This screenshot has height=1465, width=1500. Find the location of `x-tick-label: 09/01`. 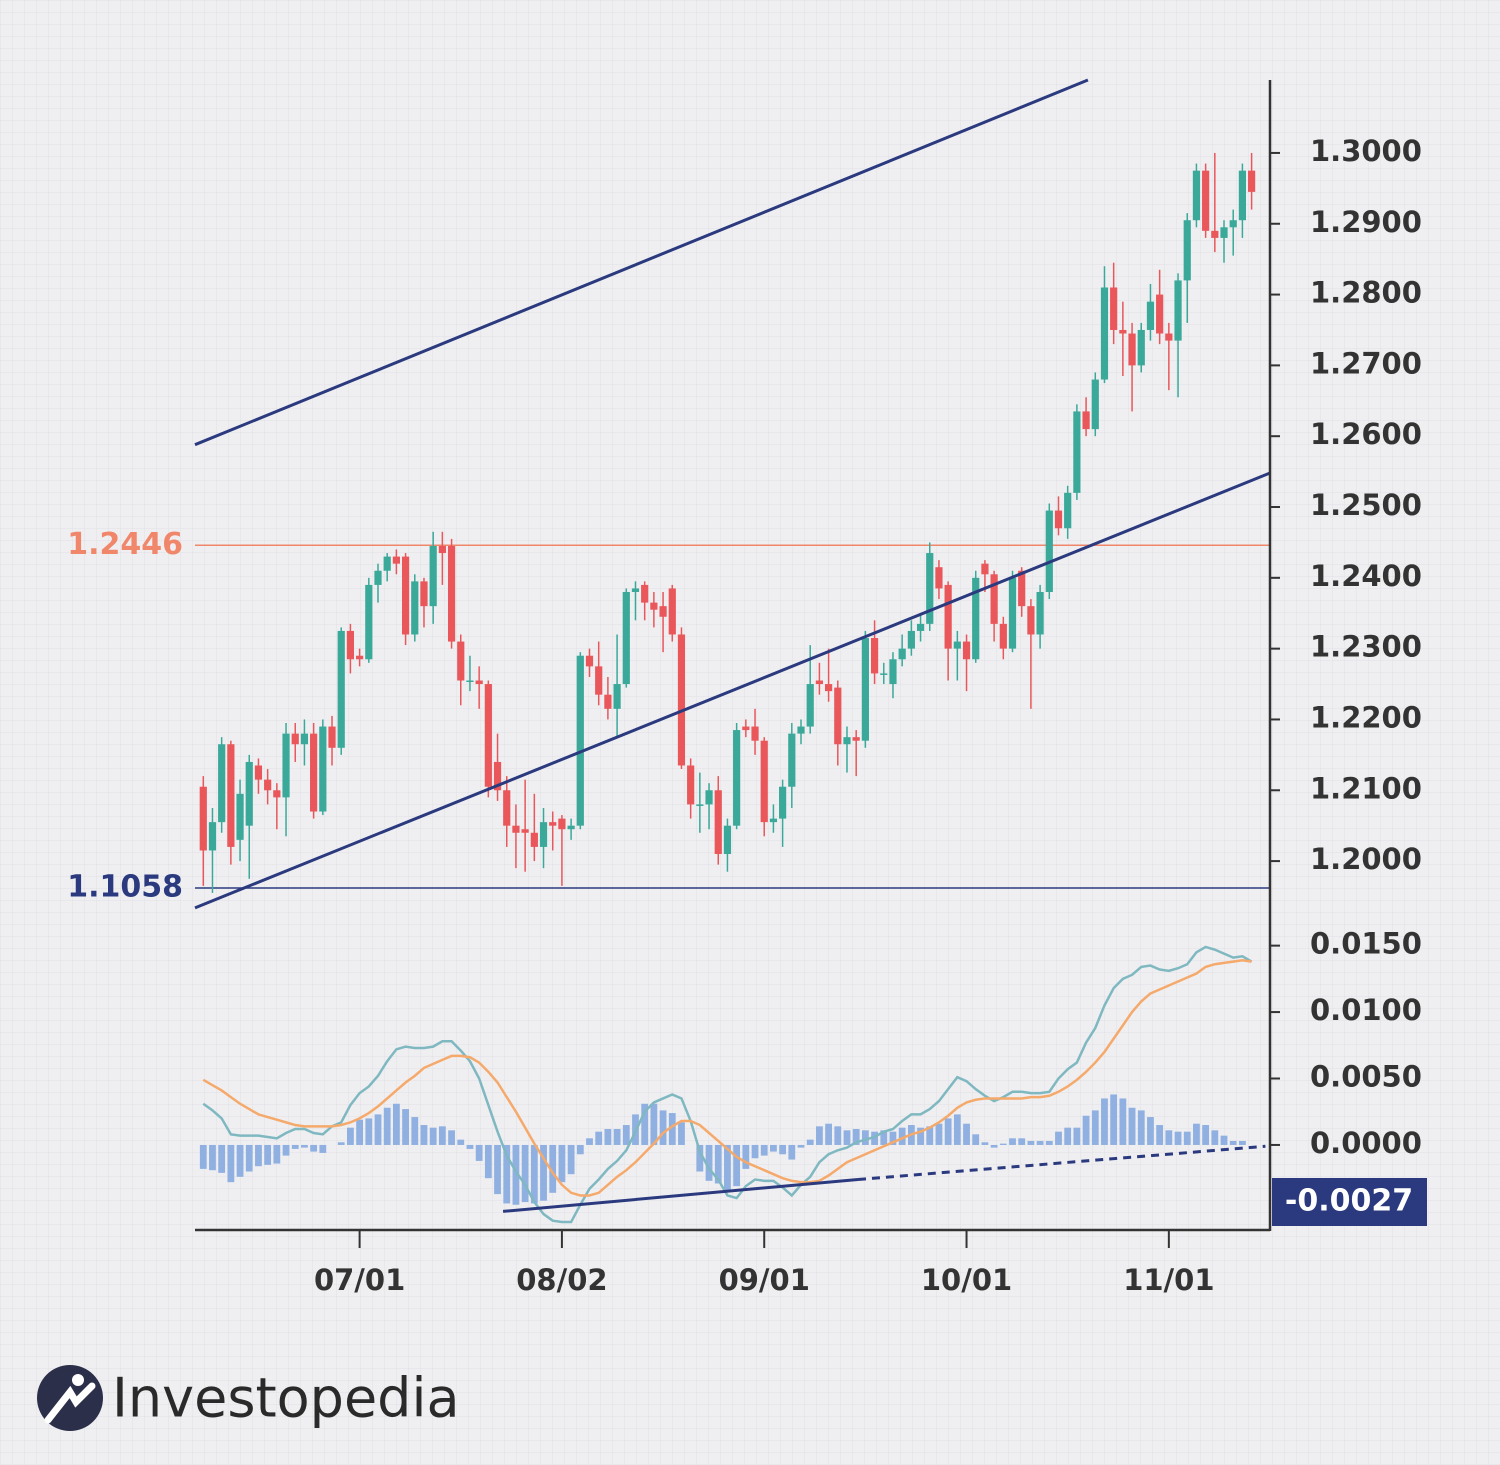

x-tick-label: 09/01 is located at coordinates (764, 1280).